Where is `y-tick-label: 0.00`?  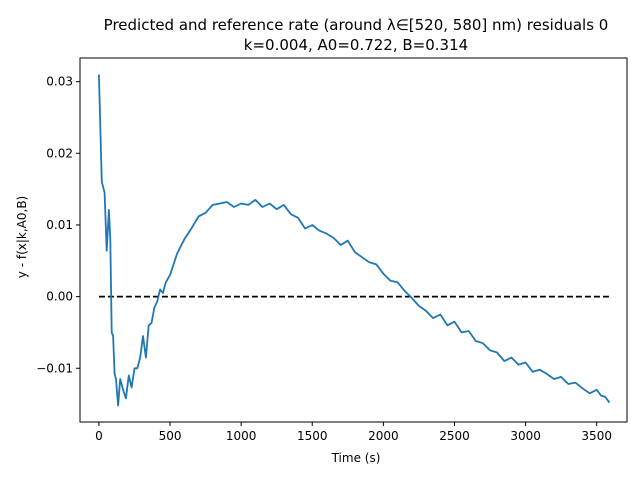 y-tick-label: 0.00 is located at coordinates (59, 297).